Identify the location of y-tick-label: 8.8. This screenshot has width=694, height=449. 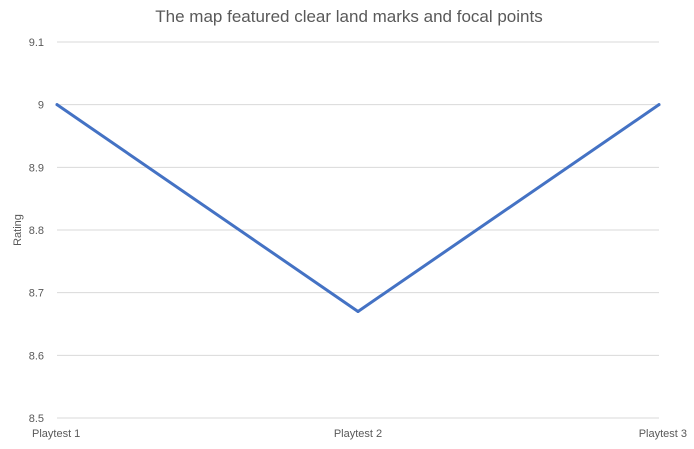
(36, 231).